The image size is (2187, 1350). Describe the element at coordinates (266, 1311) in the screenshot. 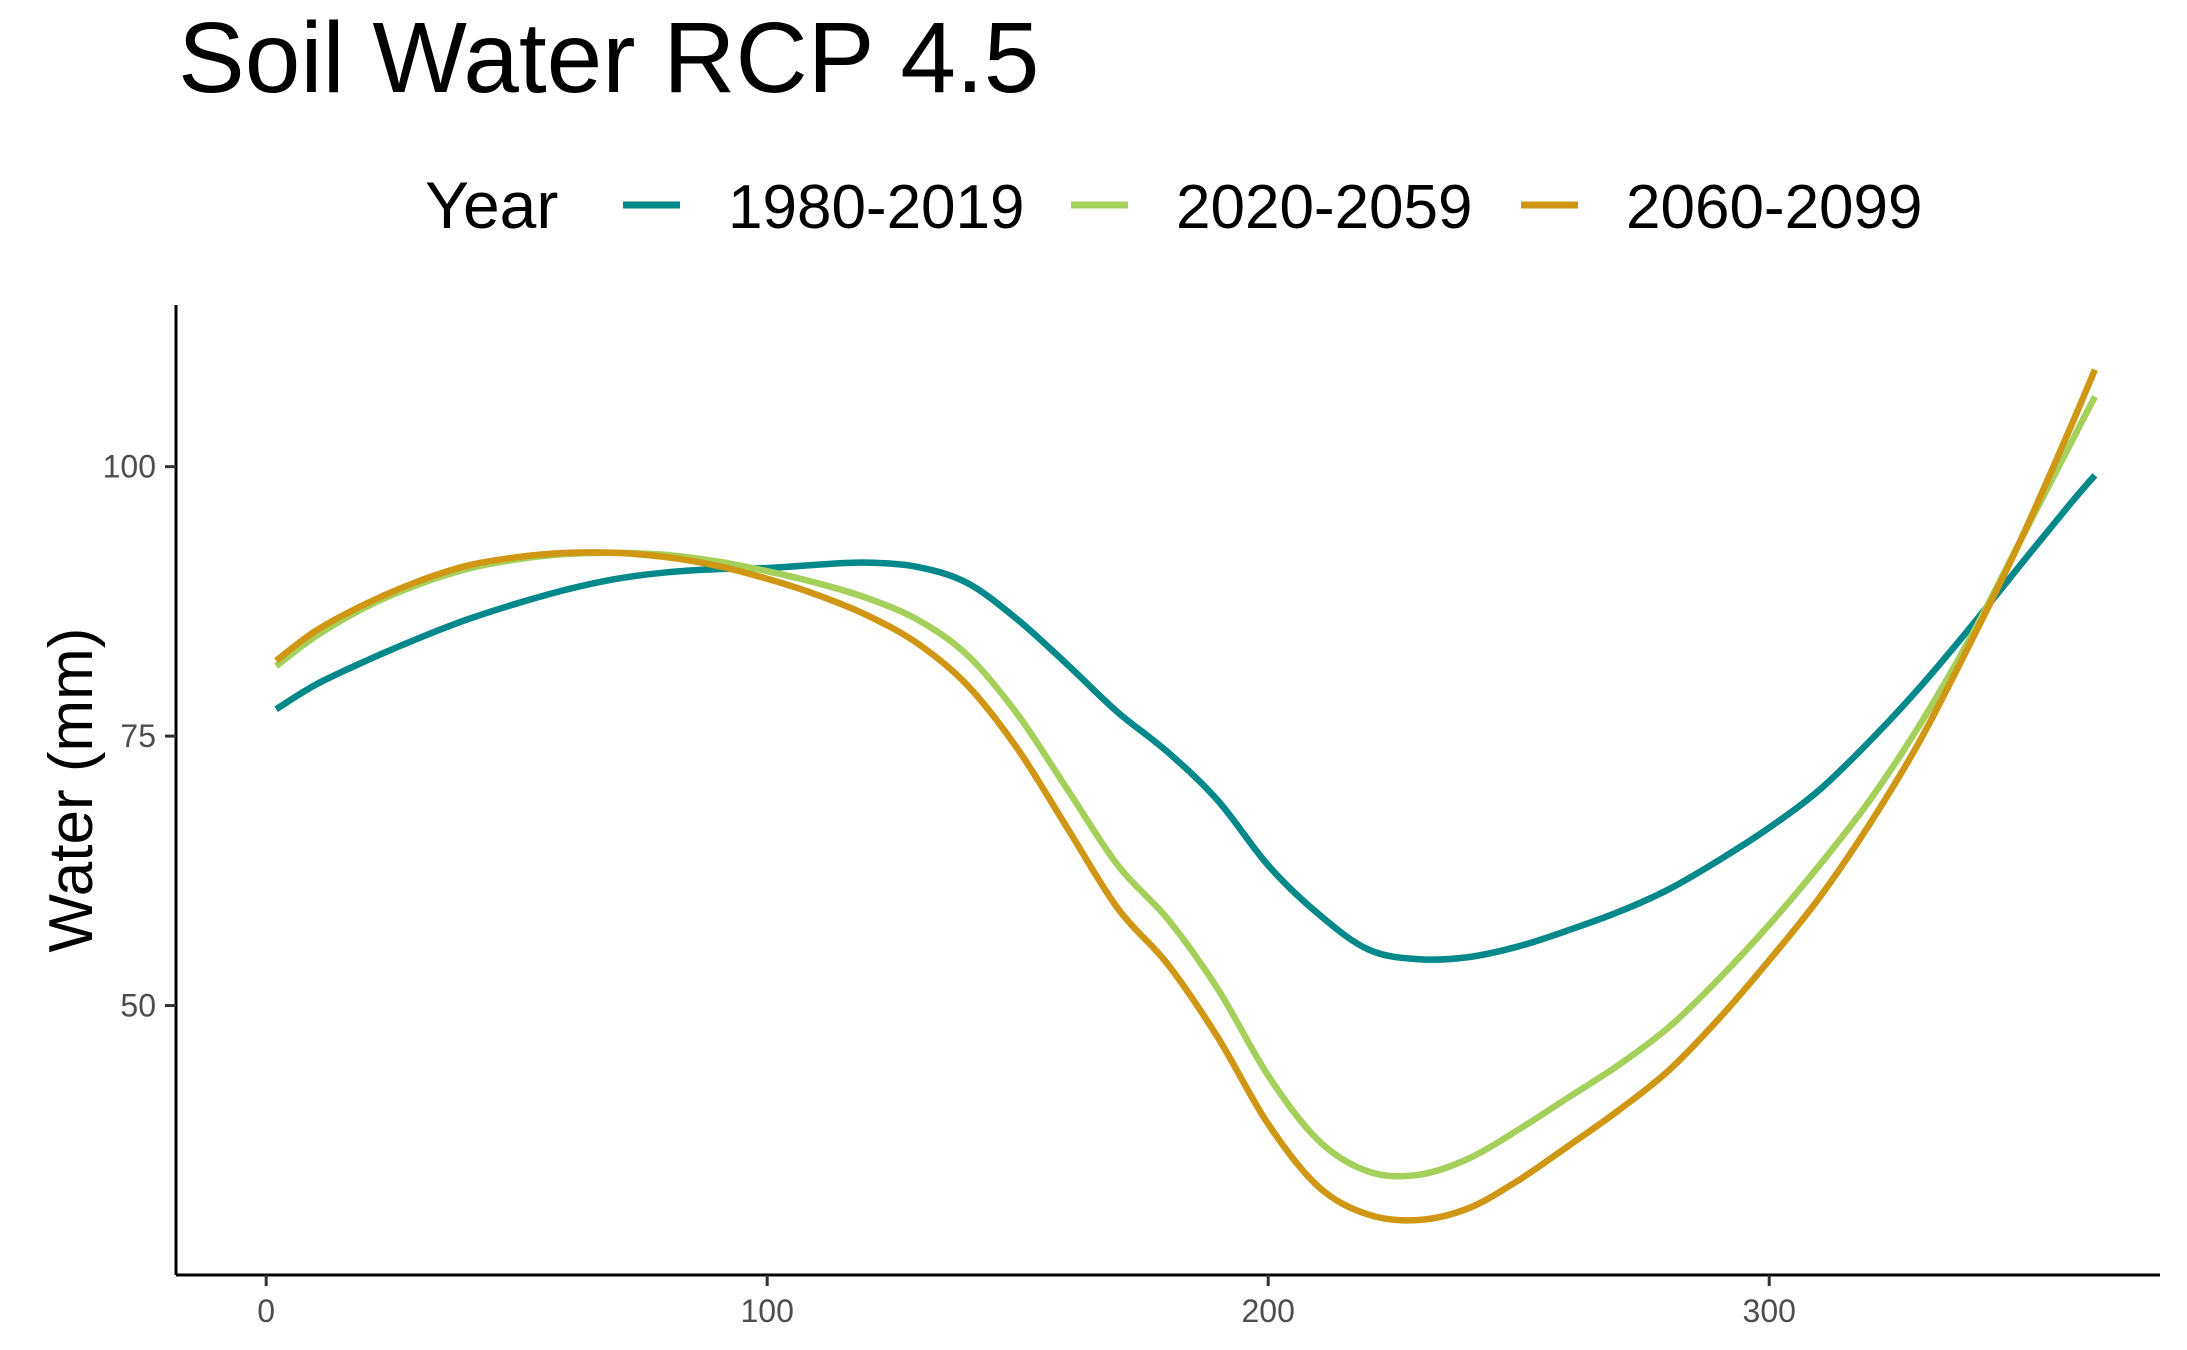

I see `x-tick-label: 0` at that location.